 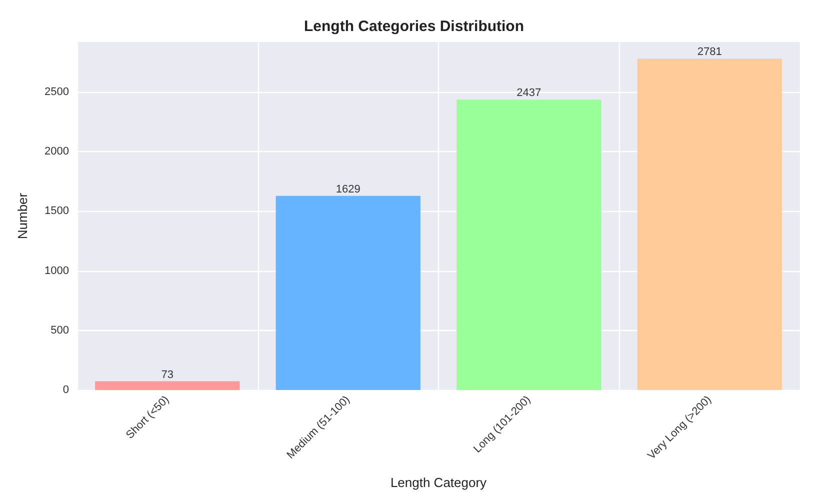 What do you see at coordinates (22, 216) in the screenshot?
I see `y-axis-title: Number` at bounding box center [22, 216].